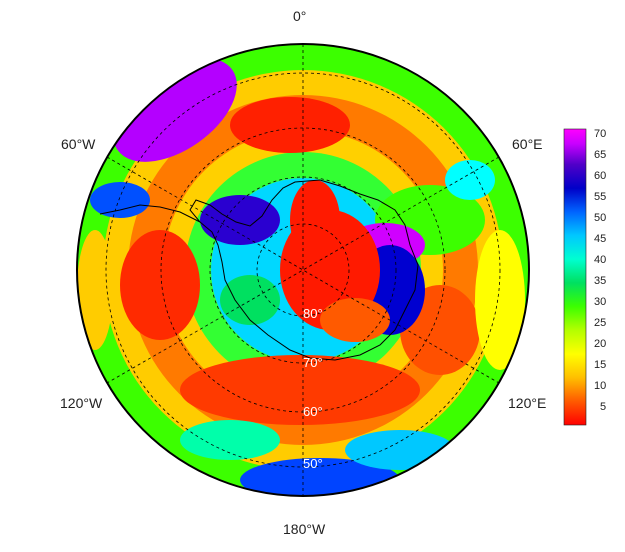 This screenshot has height=552, width=625. I want to click on colorbar-tick: 15, so click(600, 365).